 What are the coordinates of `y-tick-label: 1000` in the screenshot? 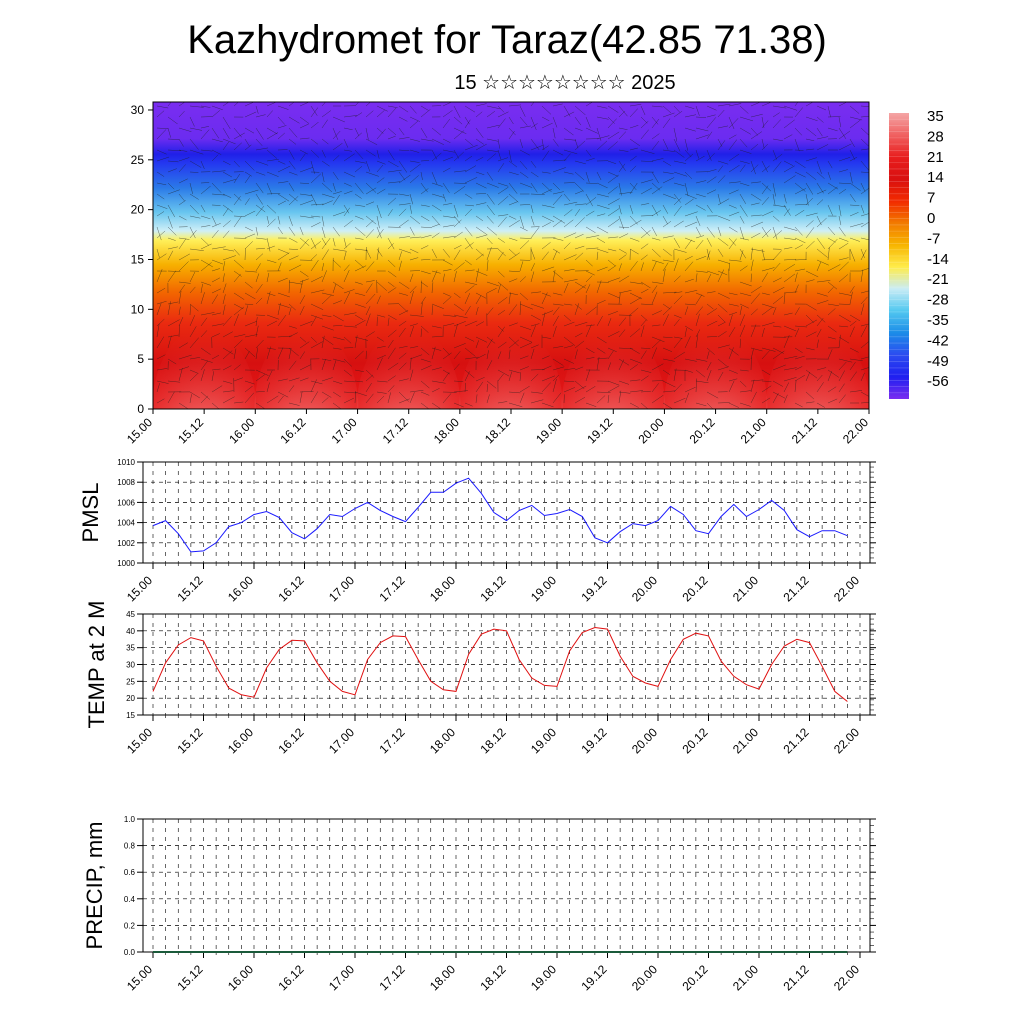 It's located at (126, 563).